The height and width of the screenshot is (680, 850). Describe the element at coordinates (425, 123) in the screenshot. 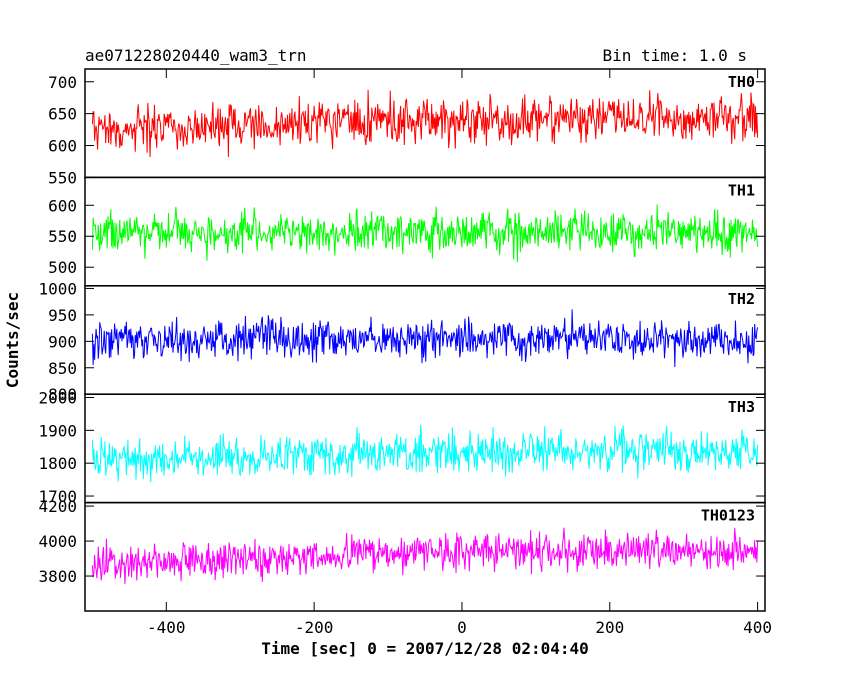

I see `series-line-th0` at that location.